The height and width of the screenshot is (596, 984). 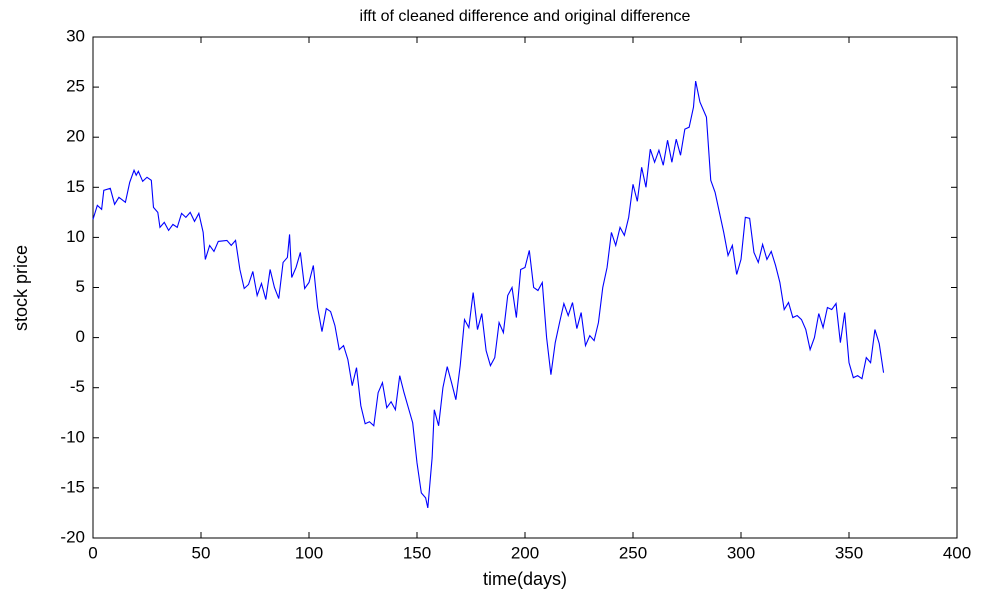 What do you see at coordinates (75, 136) in the screenshot?
I see `y-tick-label: 20` at bounding box center [75, 136].